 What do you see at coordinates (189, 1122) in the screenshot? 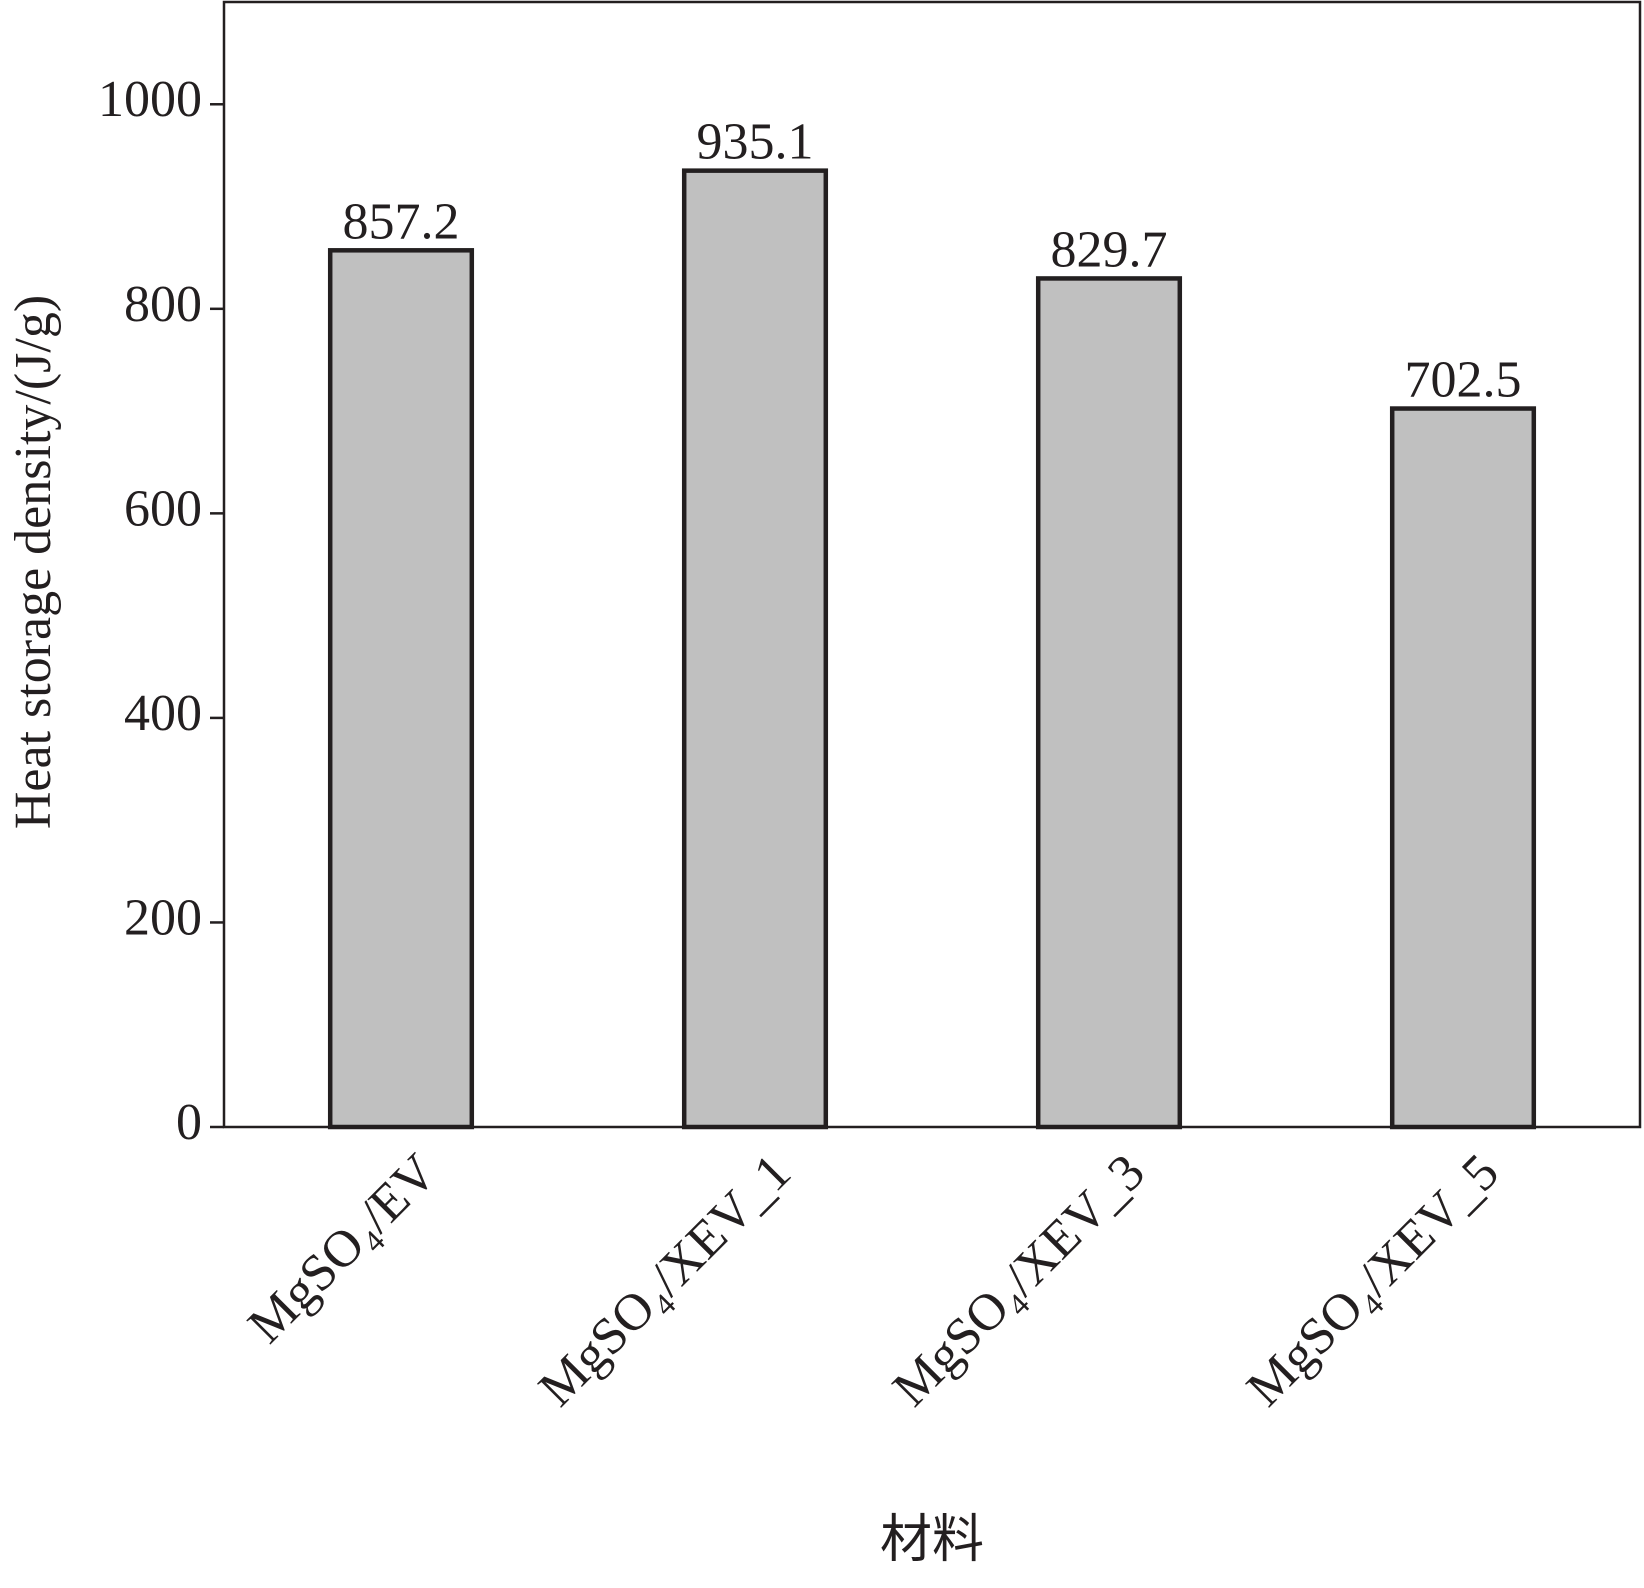
I see `y-tick-label: 0` at bounding box center [189, 1122].